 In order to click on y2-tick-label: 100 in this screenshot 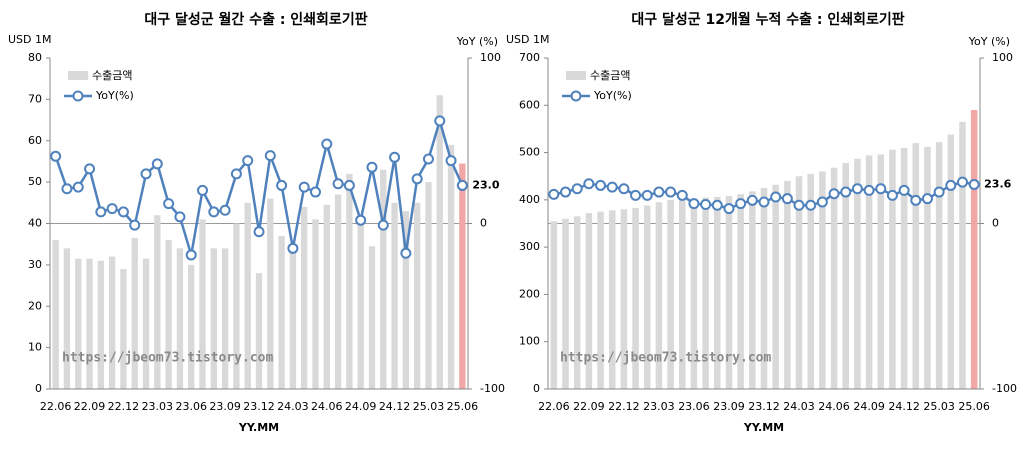, I will do `click(490, 57)`.